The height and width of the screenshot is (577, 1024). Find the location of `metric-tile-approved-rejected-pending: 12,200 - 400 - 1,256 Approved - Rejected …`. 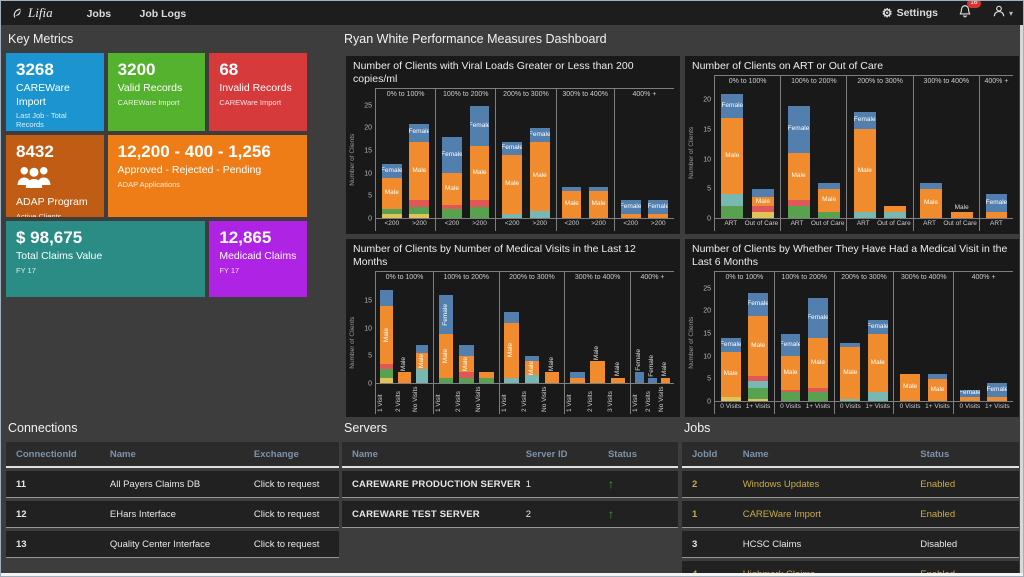

metric-tile-approved-rejected-pending: 12,200 - 400 - 1,256 Approved - Rejected … is located at coordinates (207, 176).